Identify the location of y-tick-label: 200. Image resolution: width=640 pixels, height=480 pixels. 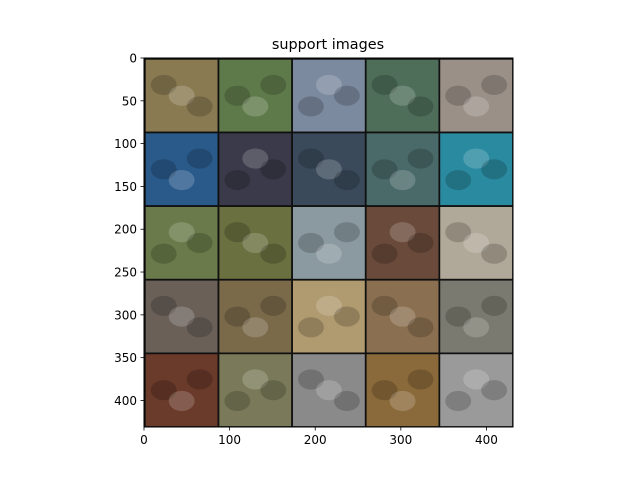
(125, 230).